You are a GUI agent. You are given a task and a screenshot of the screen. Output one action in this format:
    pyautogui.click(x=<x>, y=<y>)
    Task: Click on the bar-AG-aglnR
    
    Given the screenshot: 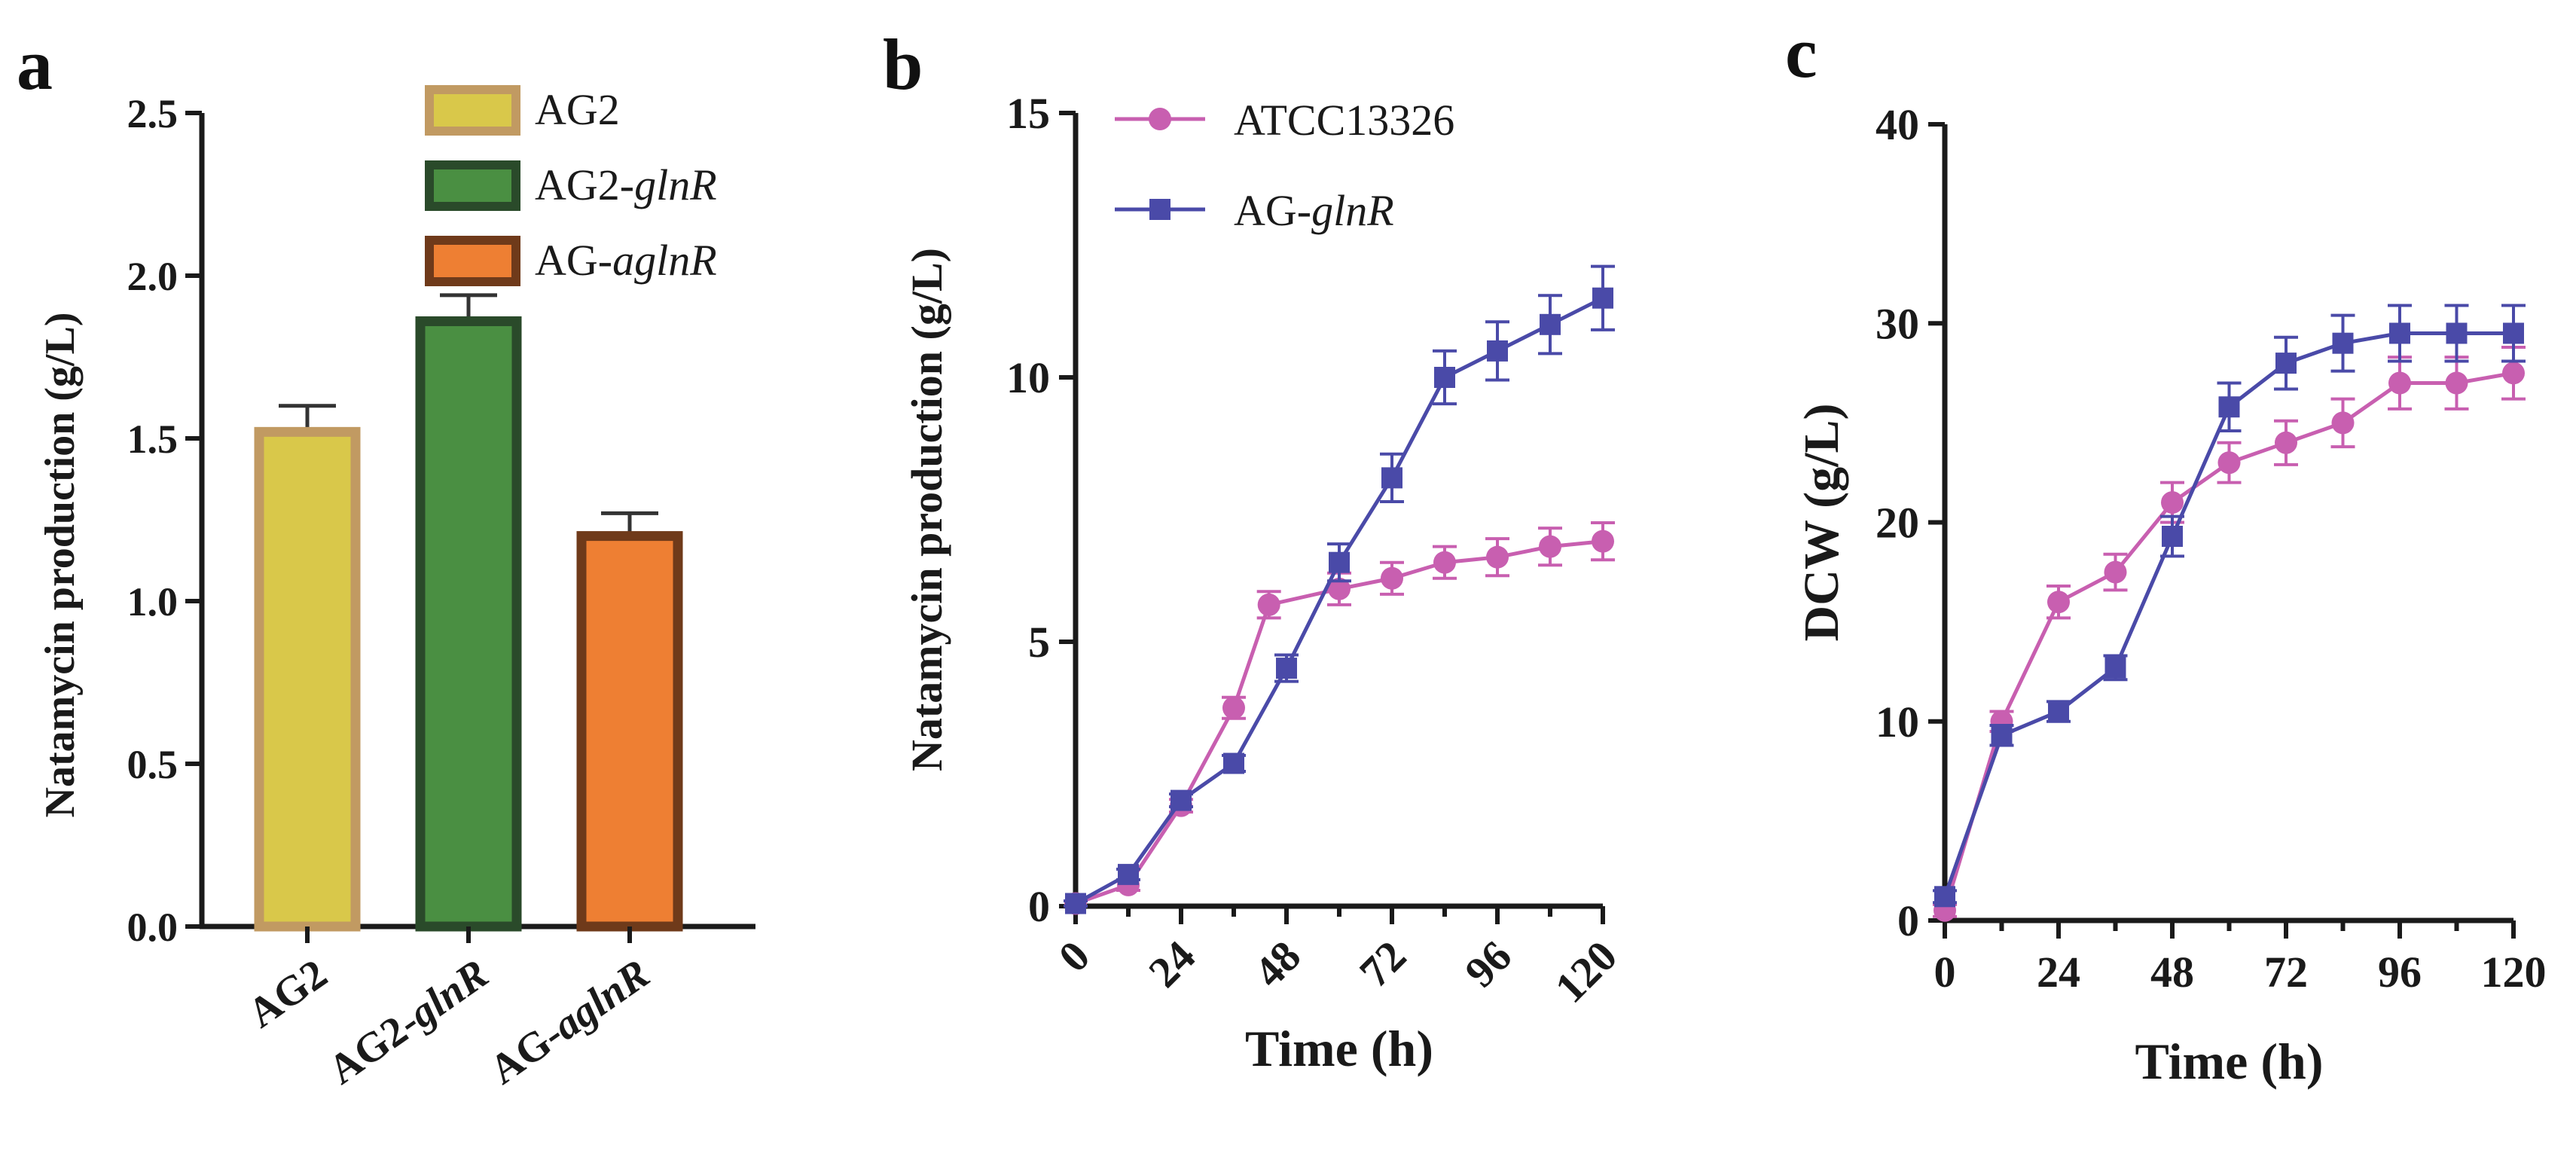 What is the action you would take?
    pyautogui.click(x=630, y=731)
    